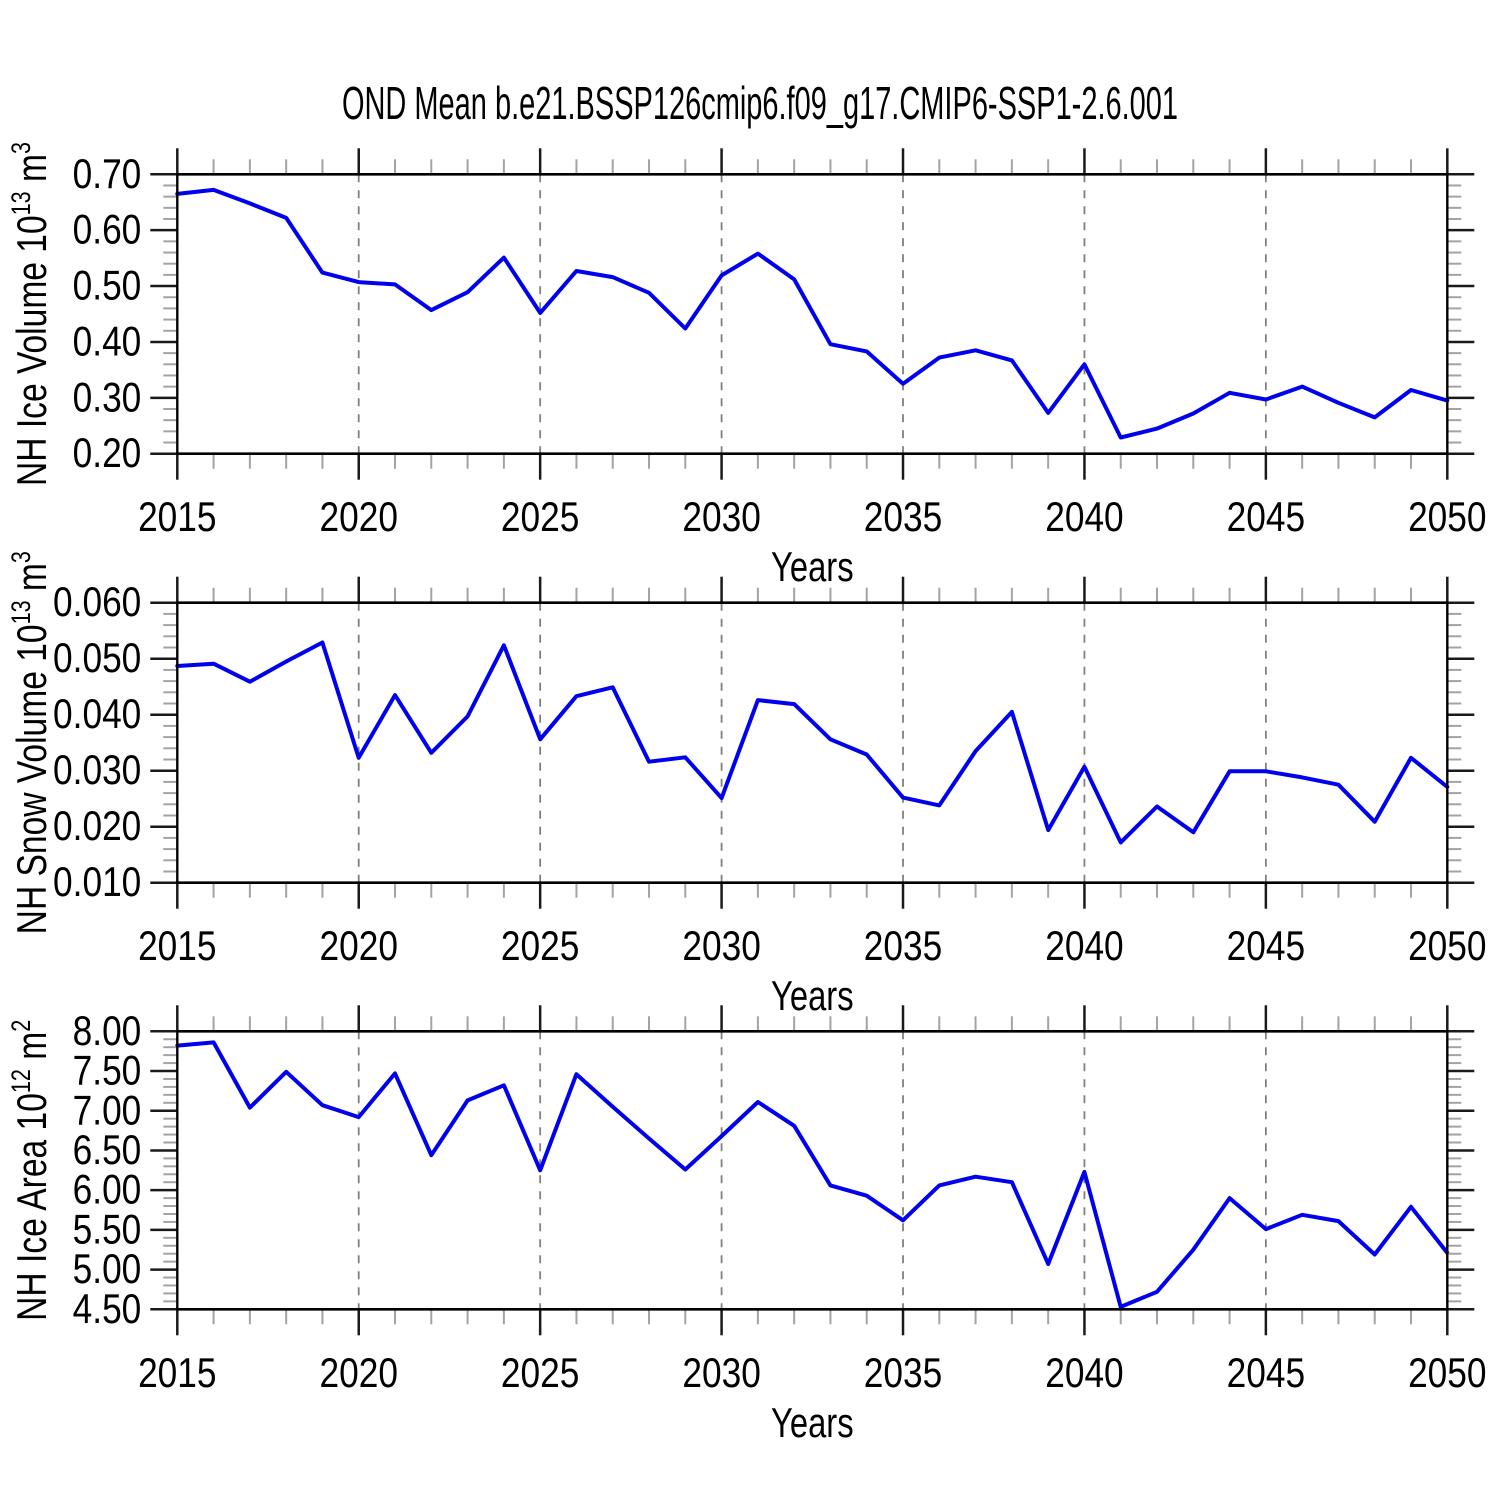  Describe the element at coordinates (97, 658) in the screenshot. I see `y-tick-label: 0.050` at that location.